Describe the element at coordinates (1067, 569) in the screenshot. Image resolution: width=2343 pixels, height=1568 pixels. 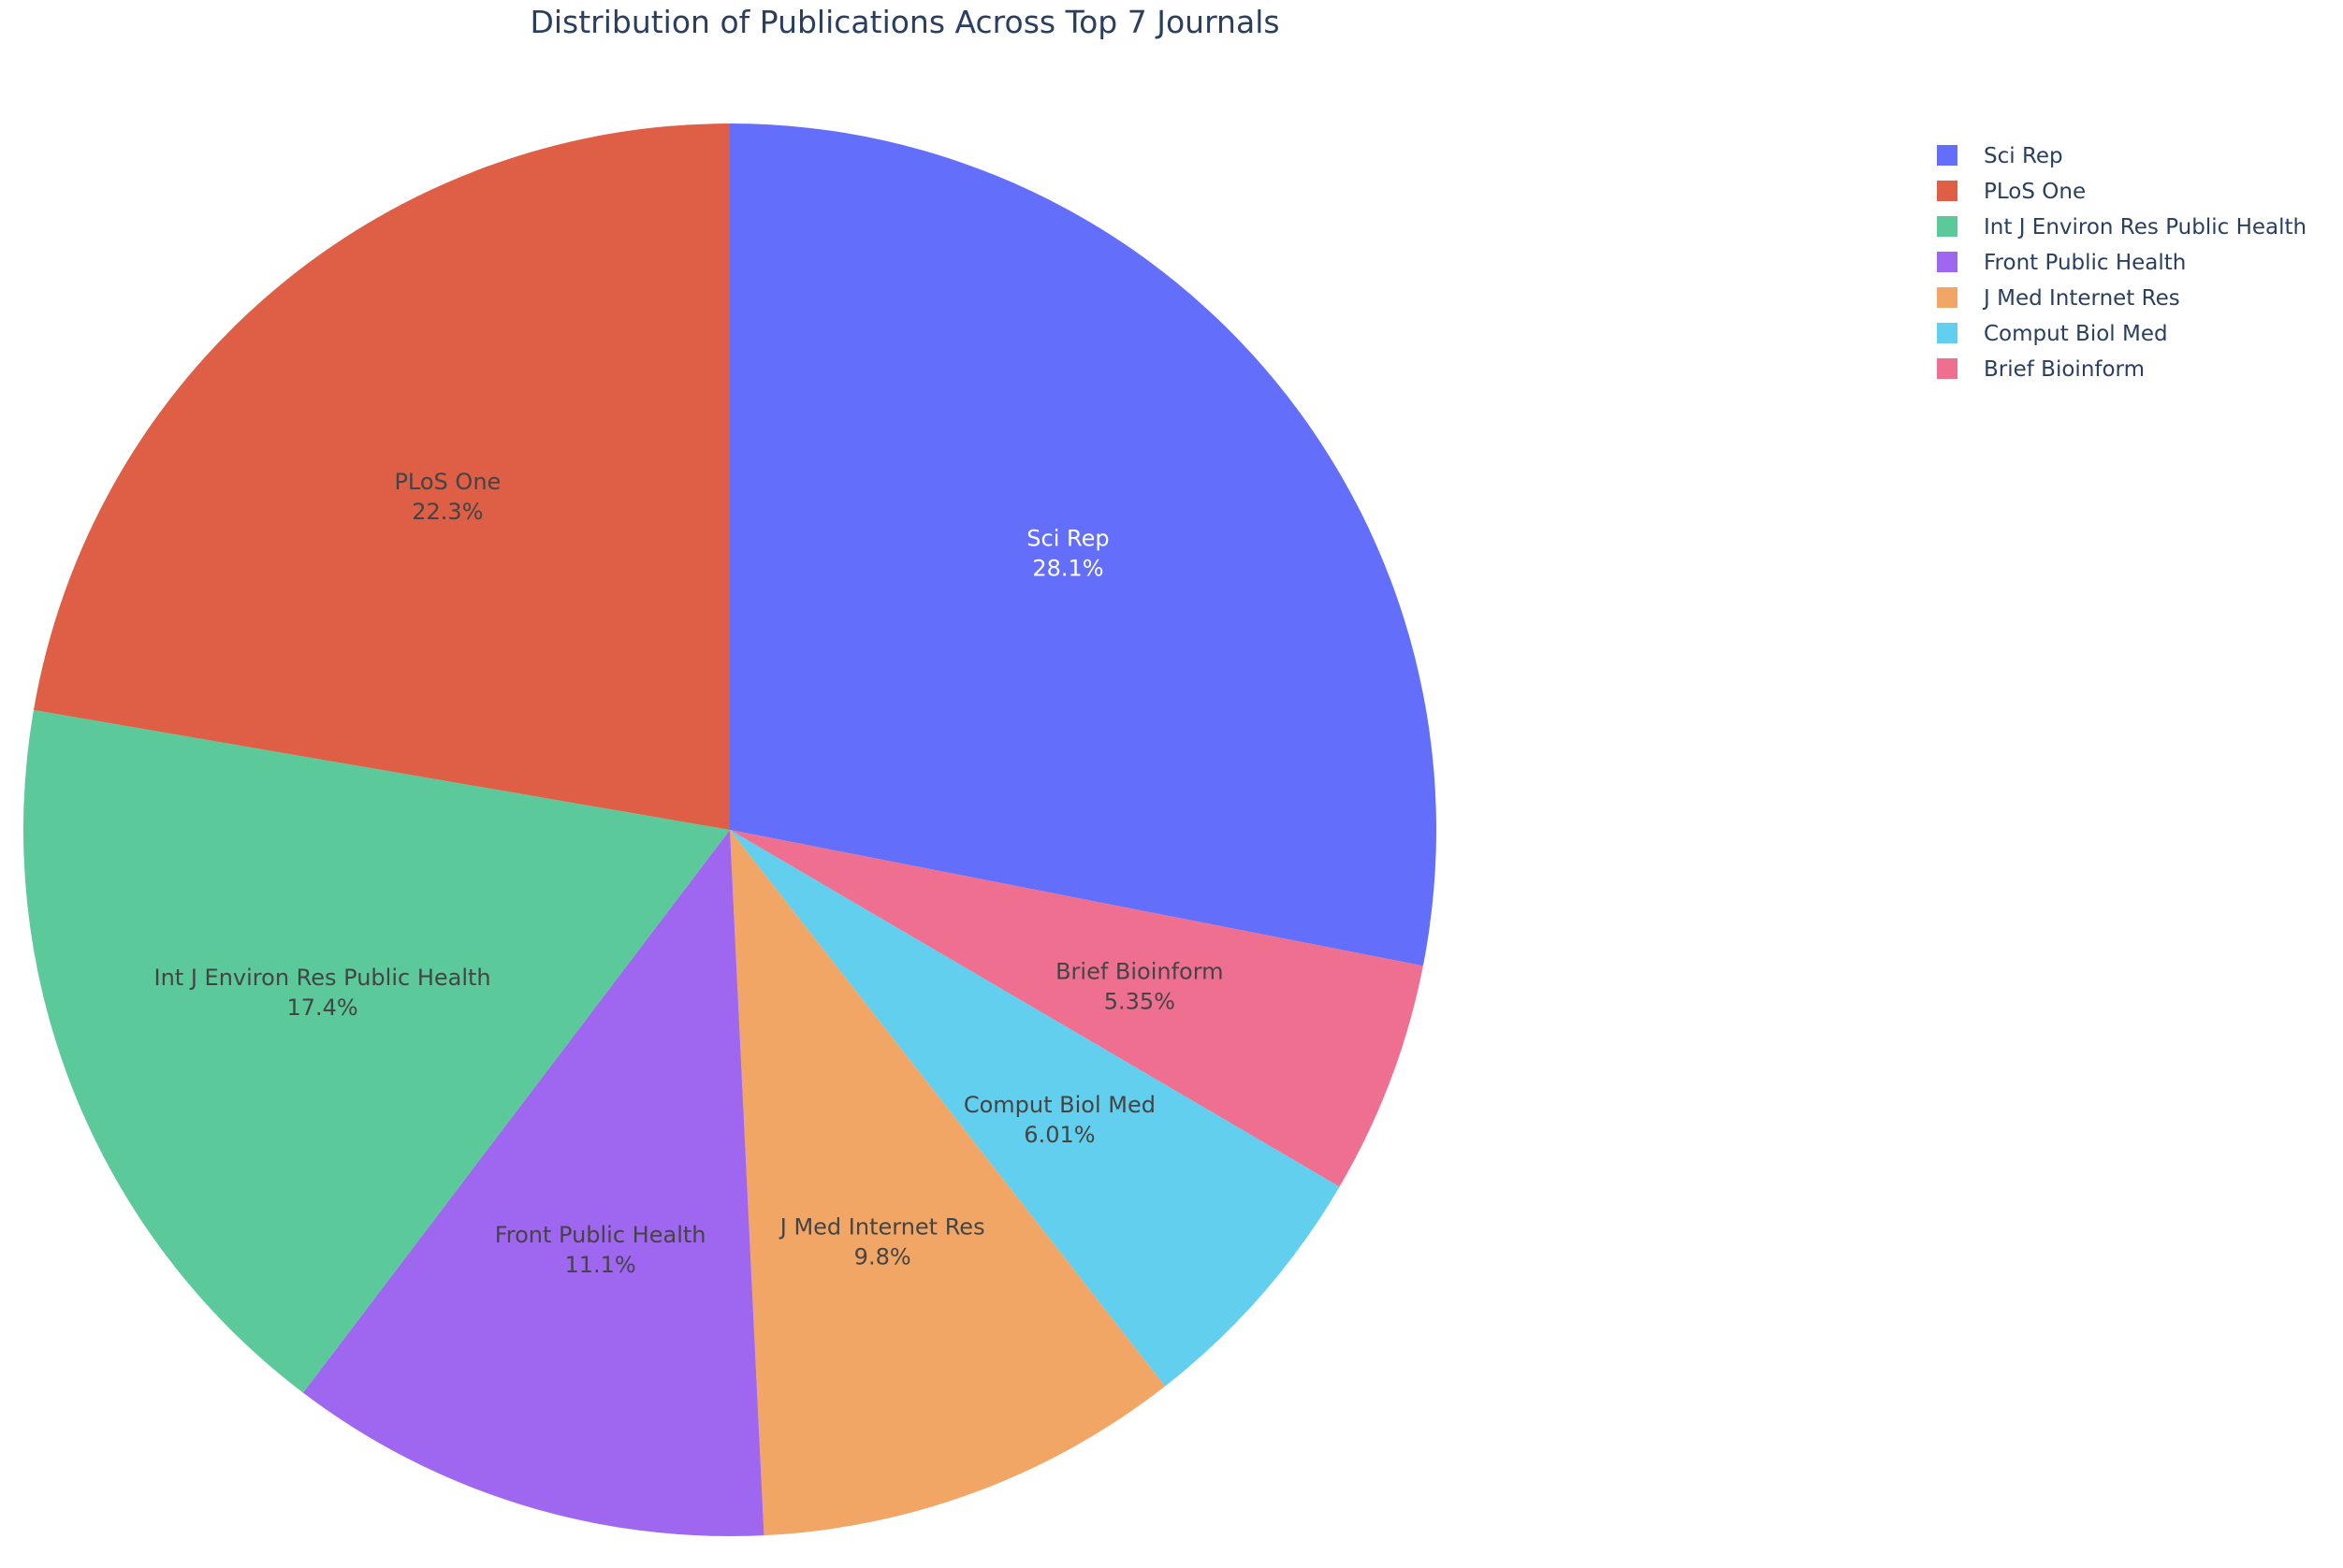
I see `slice-percent-sci-rep: 28.1%` at that location.